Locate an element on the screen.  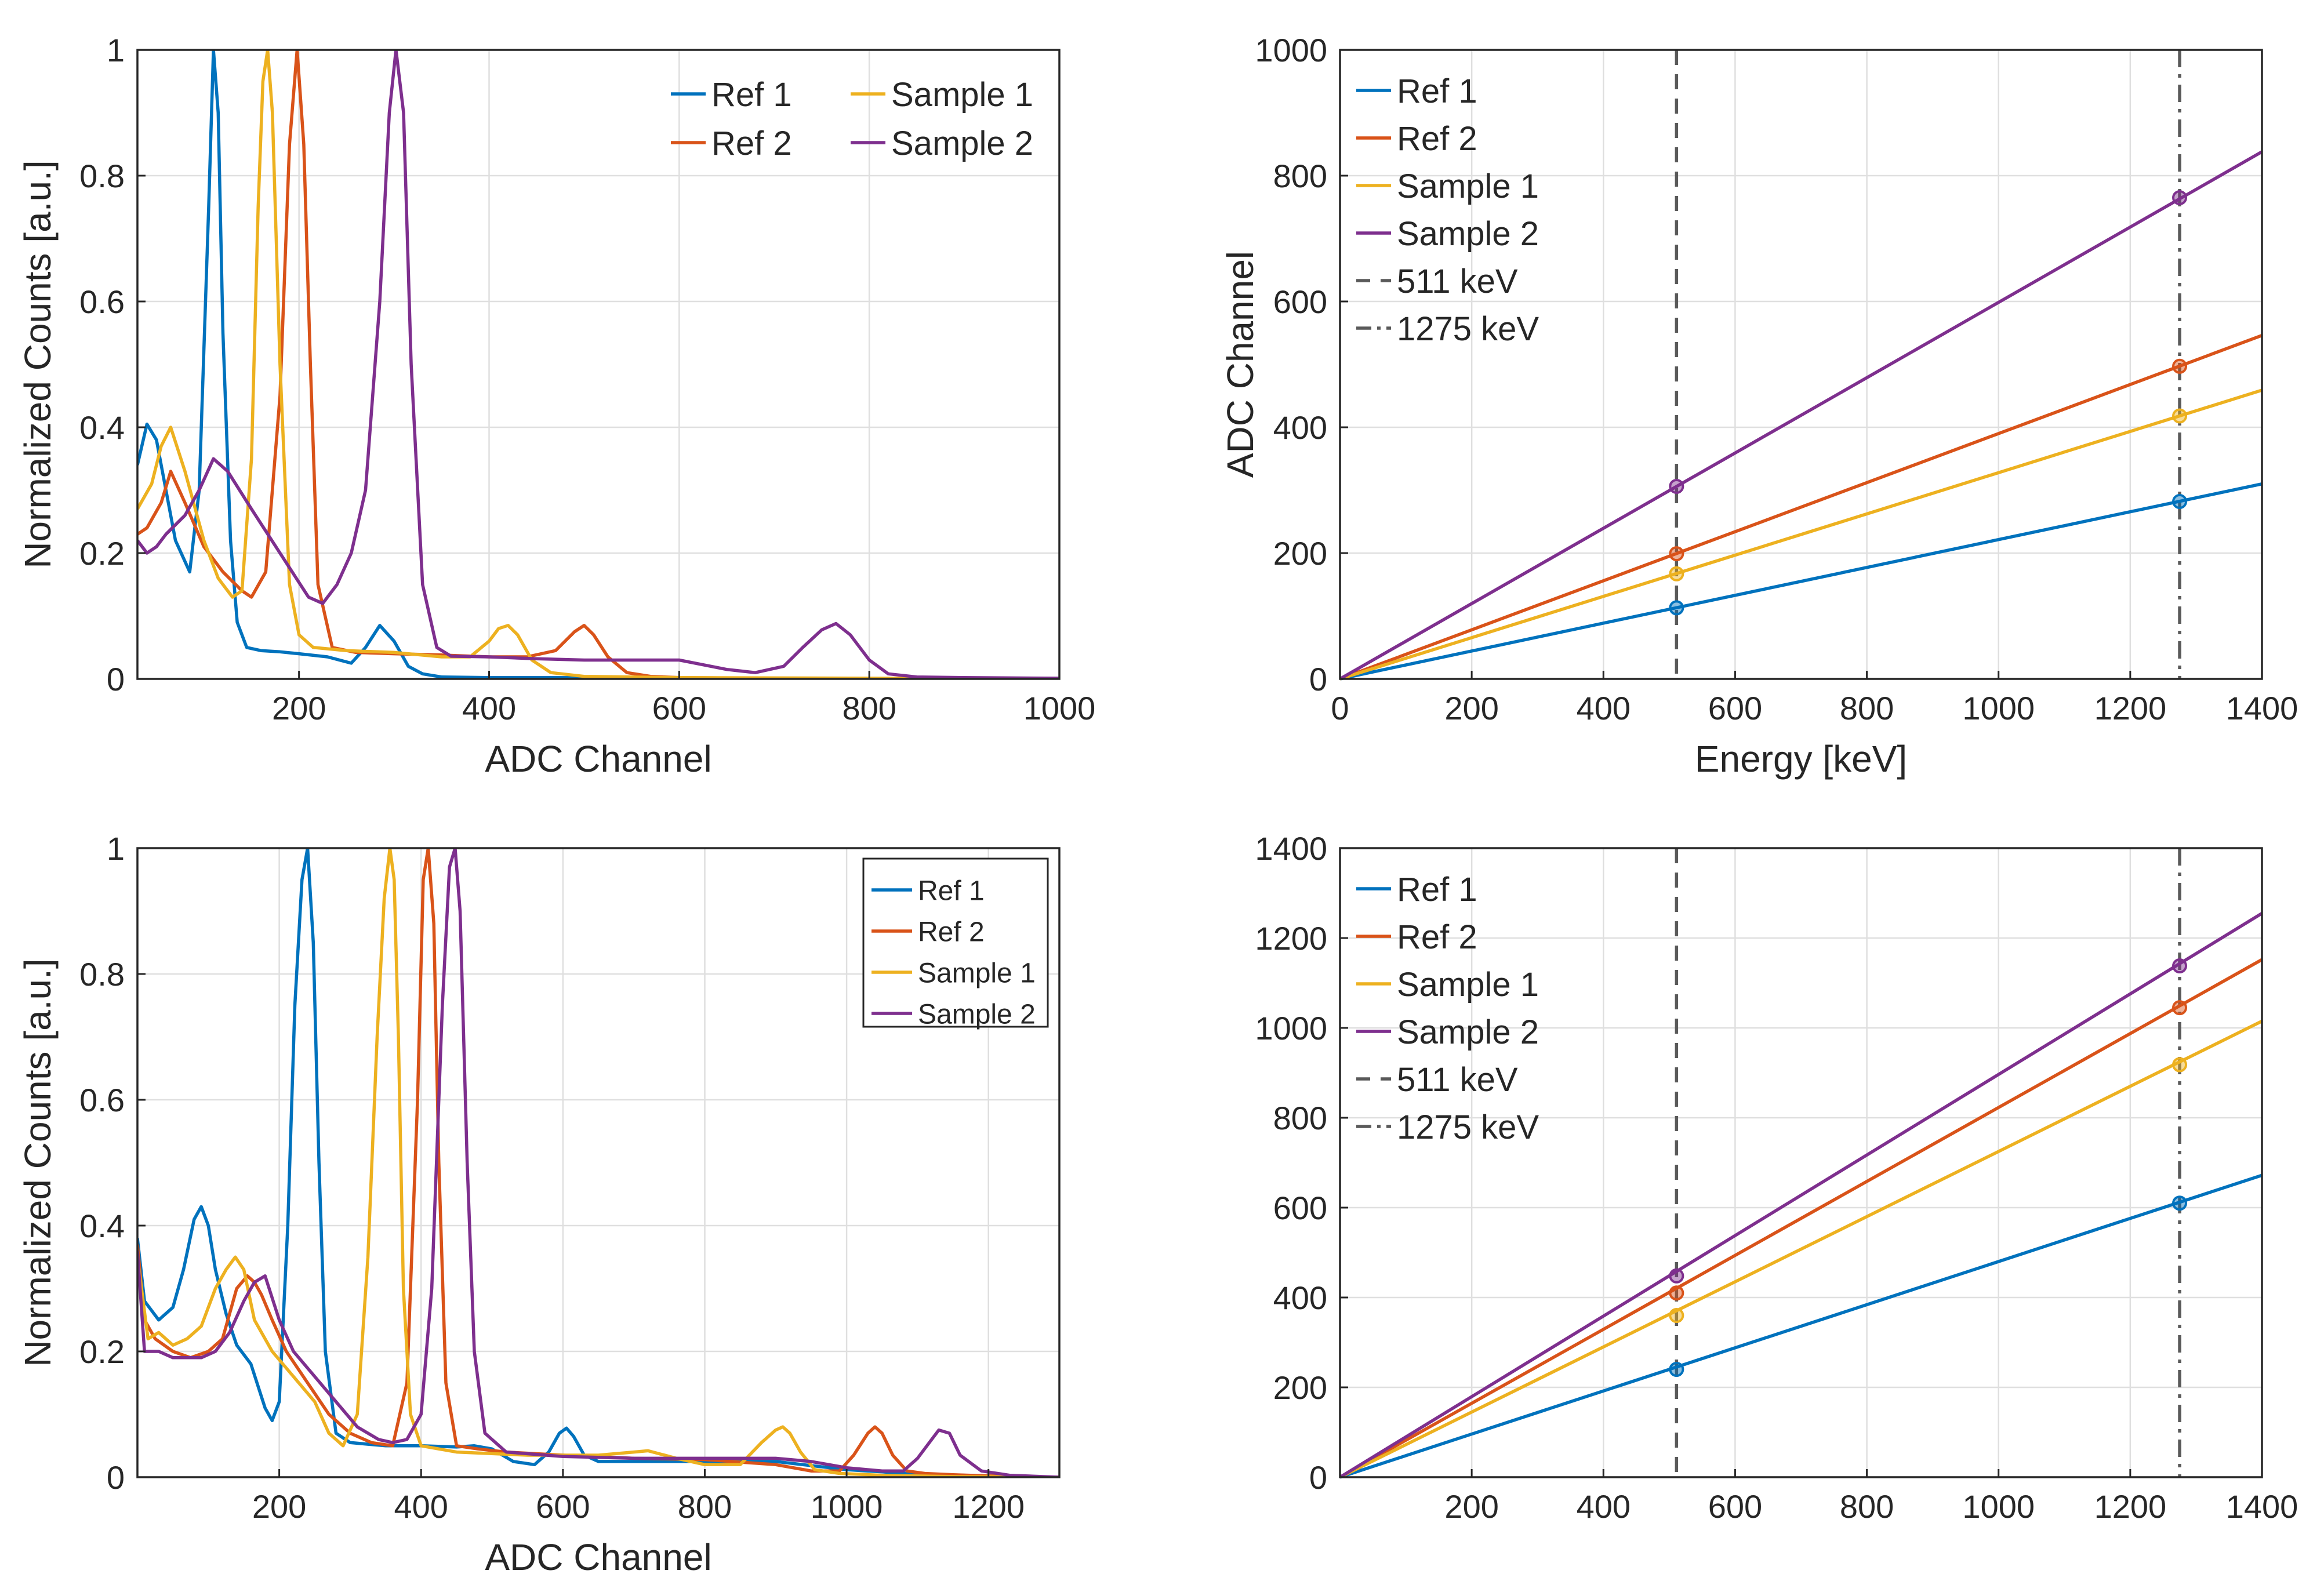
y-tick-label: 400 is located at coordinates (1300, 1298).